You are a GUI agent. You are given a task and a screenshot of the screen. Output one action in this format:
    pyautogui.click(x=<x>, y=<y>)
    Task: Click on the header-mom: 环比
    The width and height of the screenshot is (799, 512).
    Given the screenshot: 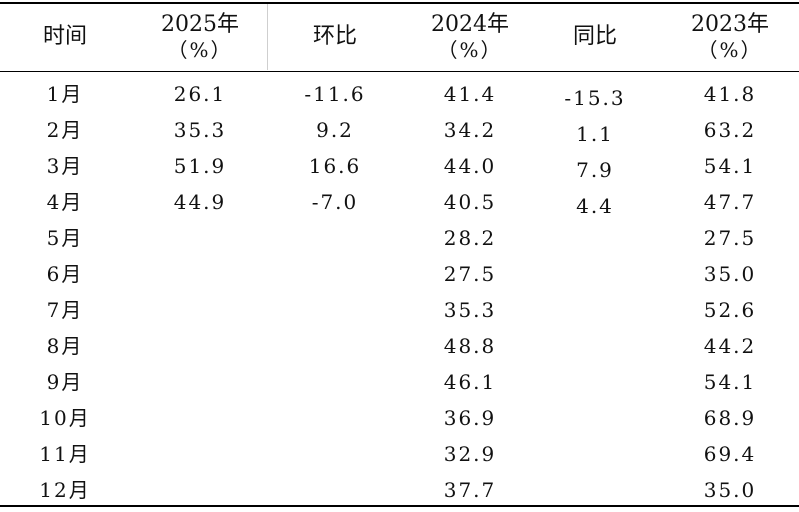 What is the action you would take?
    pyautogui.click(x=335, y=37)
    